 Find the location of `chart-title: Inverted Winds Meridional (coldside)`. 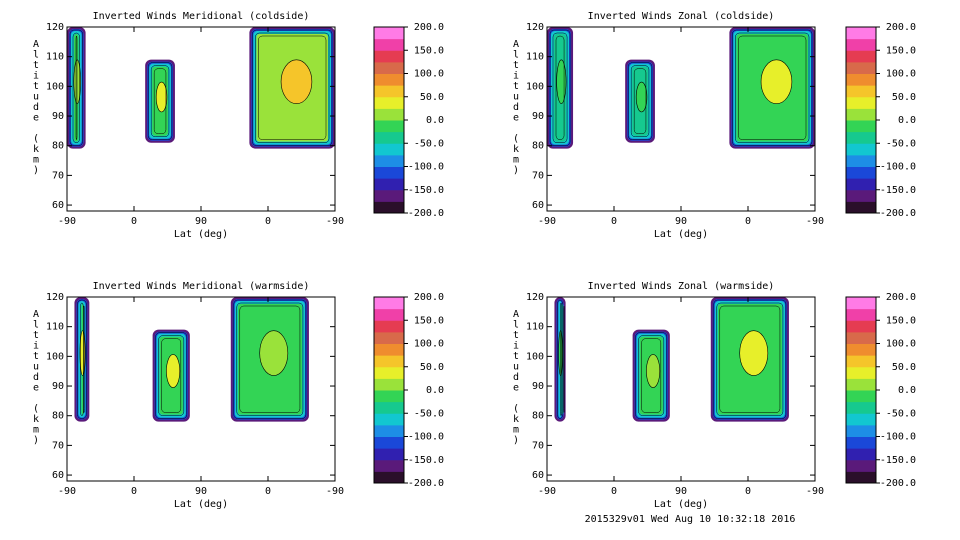

chart-title: Inverted Winds Meridional (coldside) is located at coordinates (201, 16).